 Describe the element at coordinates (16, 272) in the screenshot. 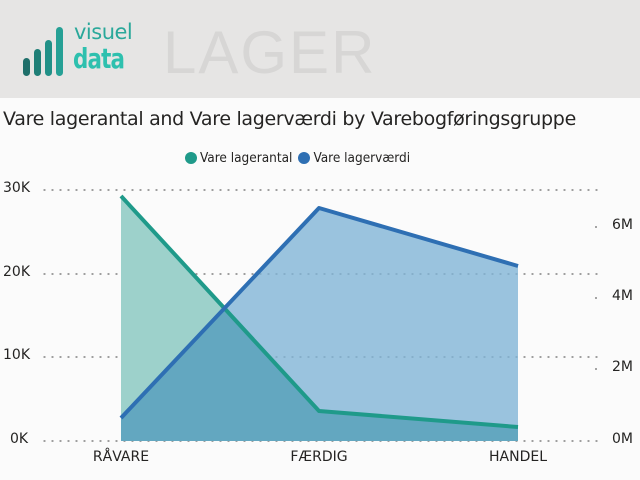

I see `y-left-tick-20k: 20K` at that location.